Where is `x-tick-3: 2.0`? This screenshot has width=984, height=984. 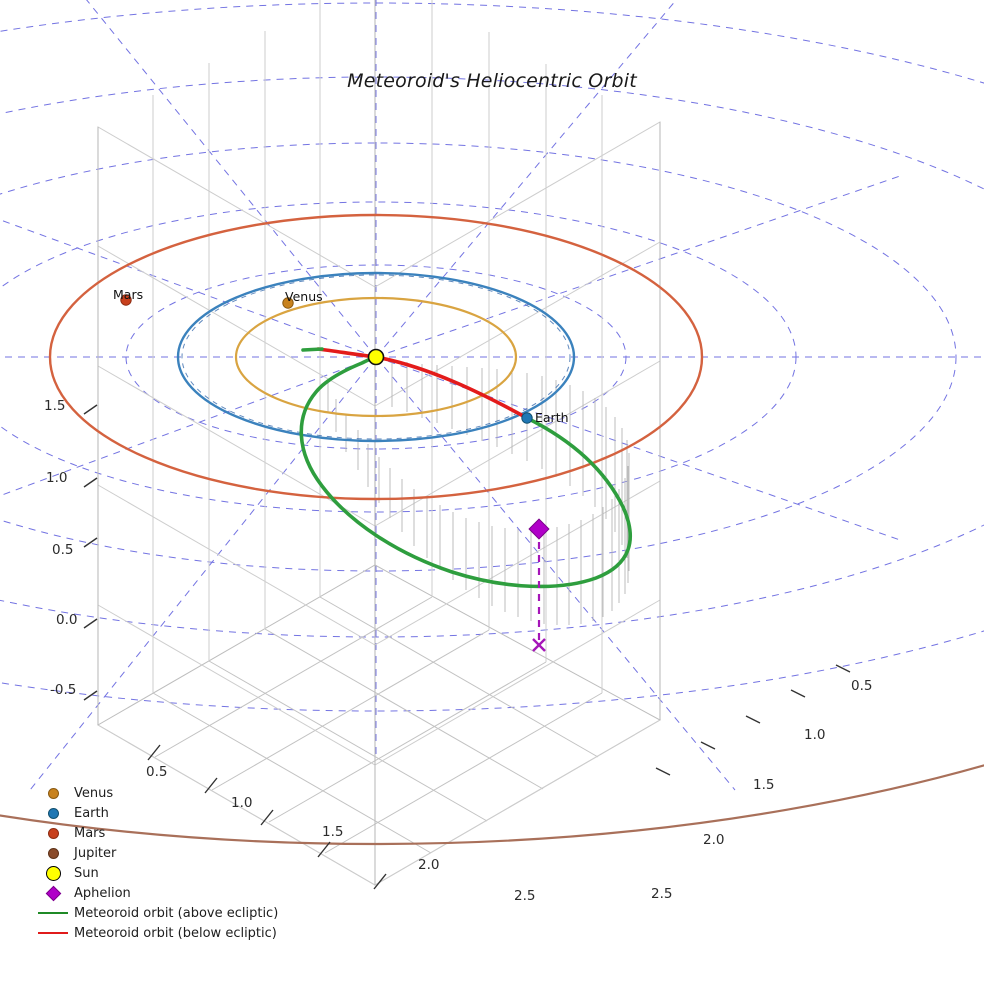 x-tick-3: 2.0 is located at coordinates (429, 865).